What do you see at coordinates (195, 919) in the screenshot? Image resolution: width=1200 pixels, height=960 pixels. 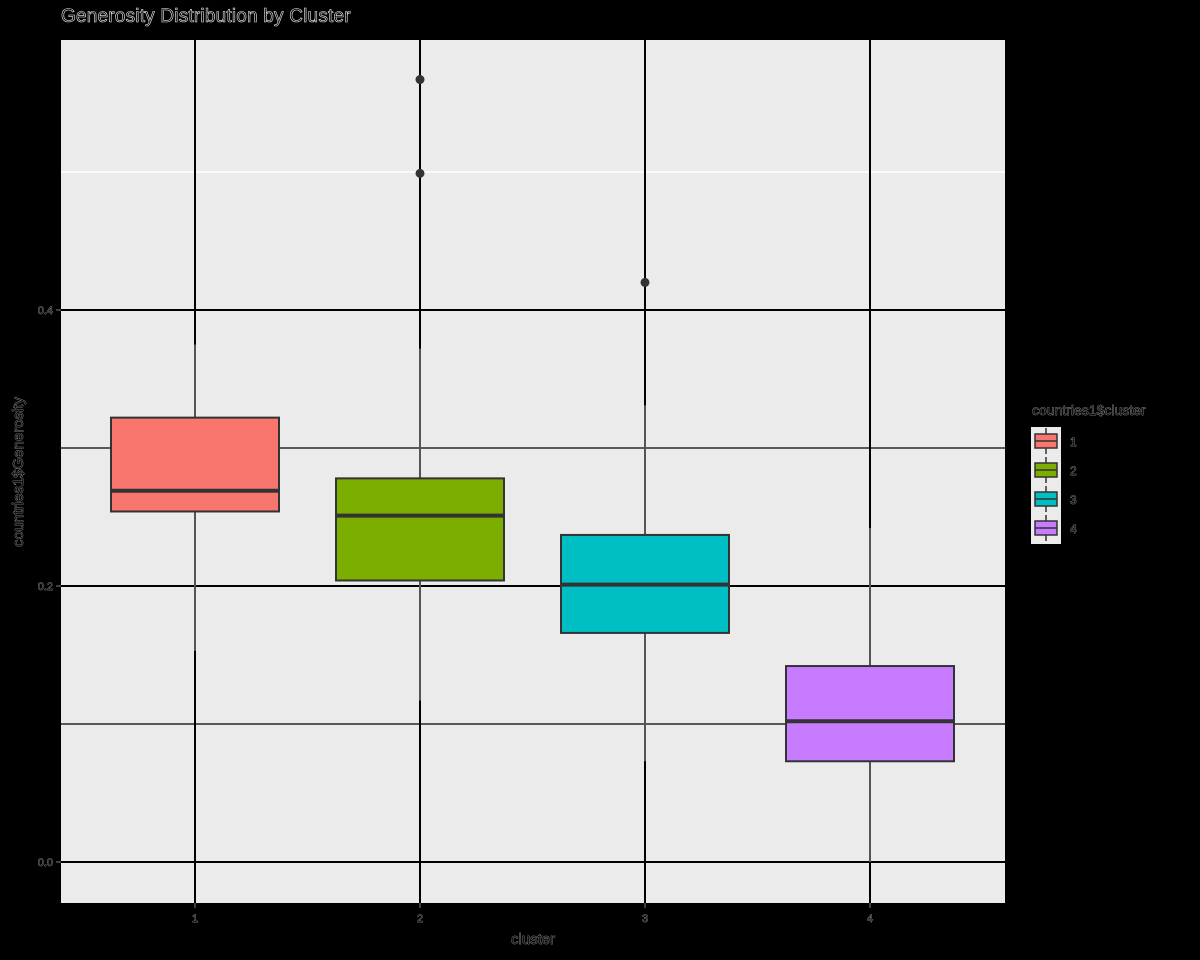 I see `x-tick-label: 1` at bounding box center [195, 919].